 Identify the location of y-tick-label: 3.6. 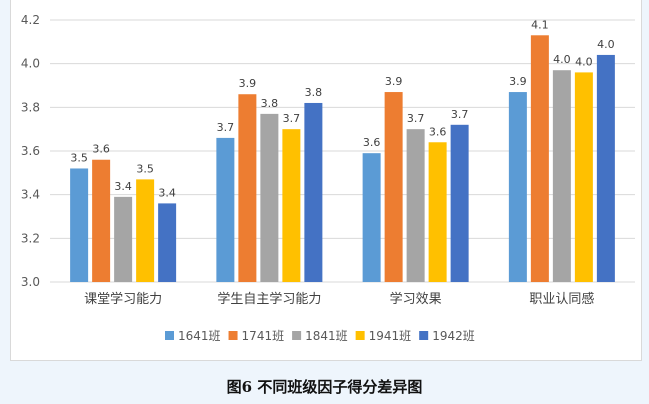
(30, 151).